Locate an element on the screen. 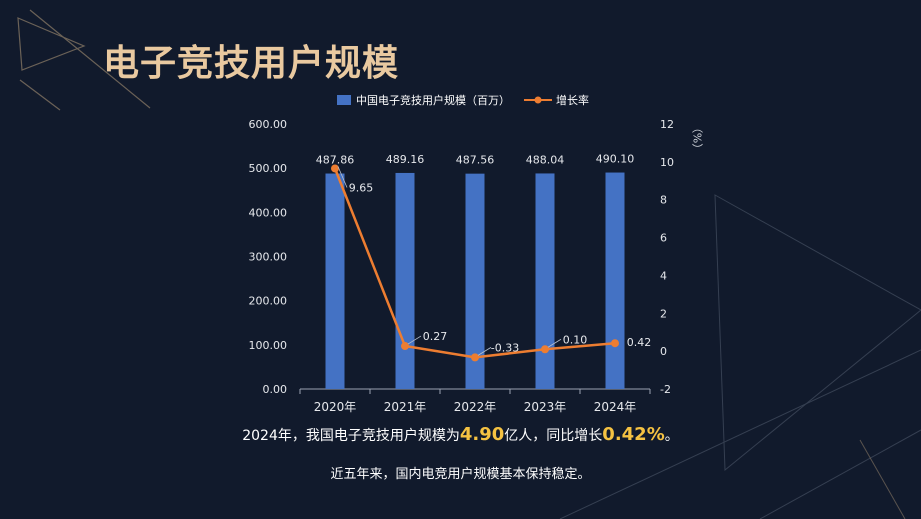 Image resolution: width=921 pixels, height=519 pixels. chart-legend: 中国电子竞技用户规模（百万） 增长率 is located at coordinates (463, 100).